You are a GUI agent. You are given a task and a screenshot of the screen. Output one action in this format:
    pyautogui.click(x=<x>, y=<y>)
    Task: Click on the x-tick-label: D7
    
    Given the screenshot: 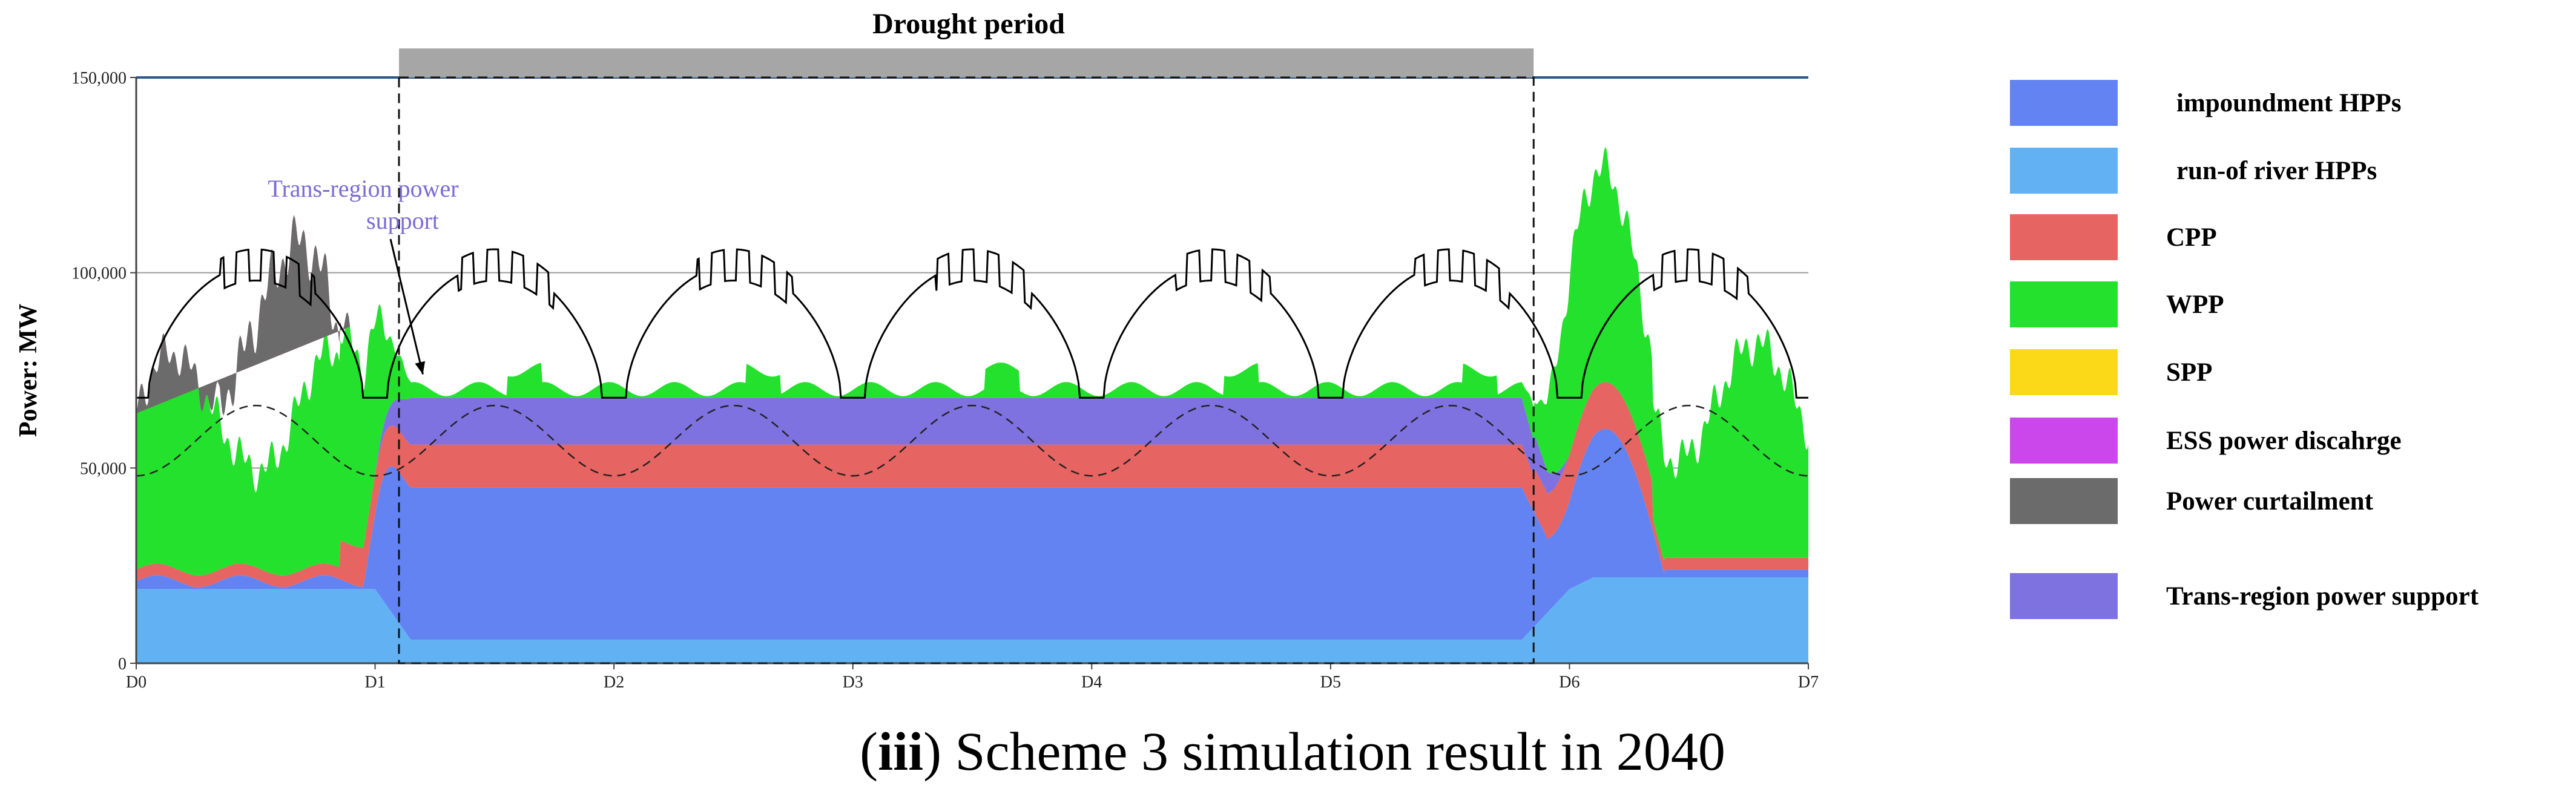 What is the action you would take?
    pyautogui.click(x=1808, y=682)
    